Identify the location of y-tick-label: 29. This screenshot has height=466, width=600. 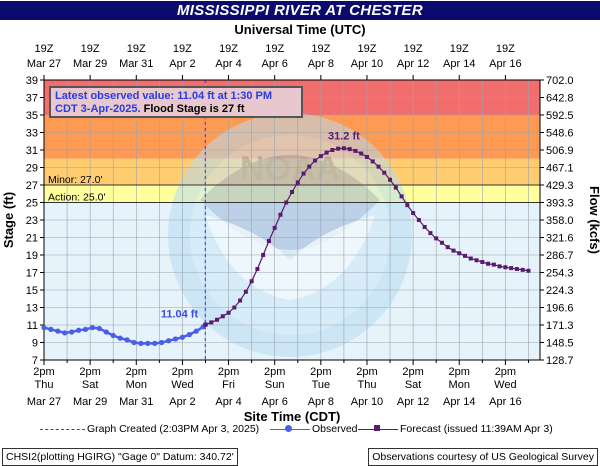
(32, 169).